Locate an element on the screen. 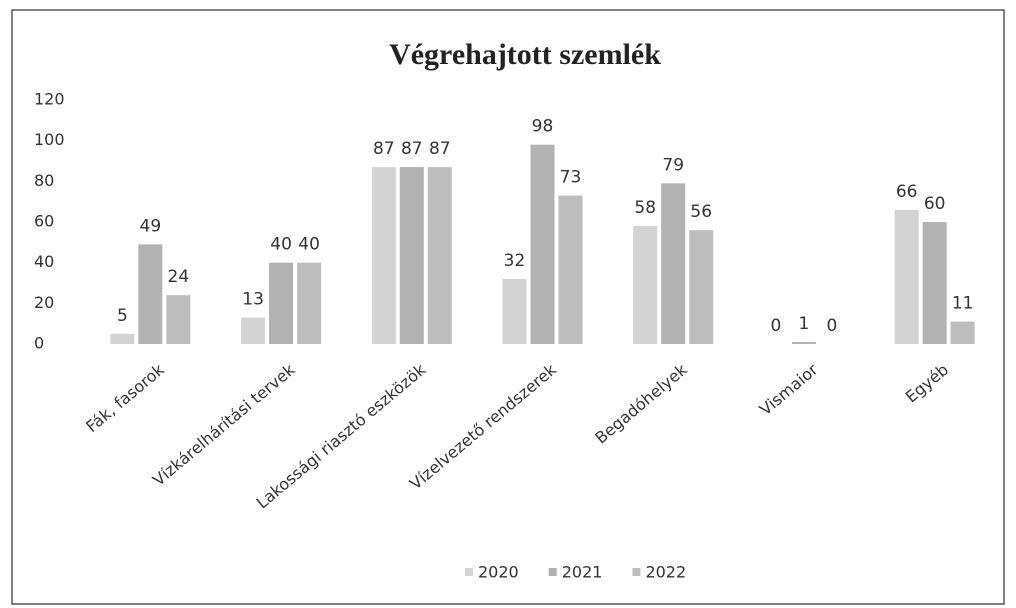 This screenshot has width=1016, height=608. y-tick-label: 40 is located at coordinates (44, 261).